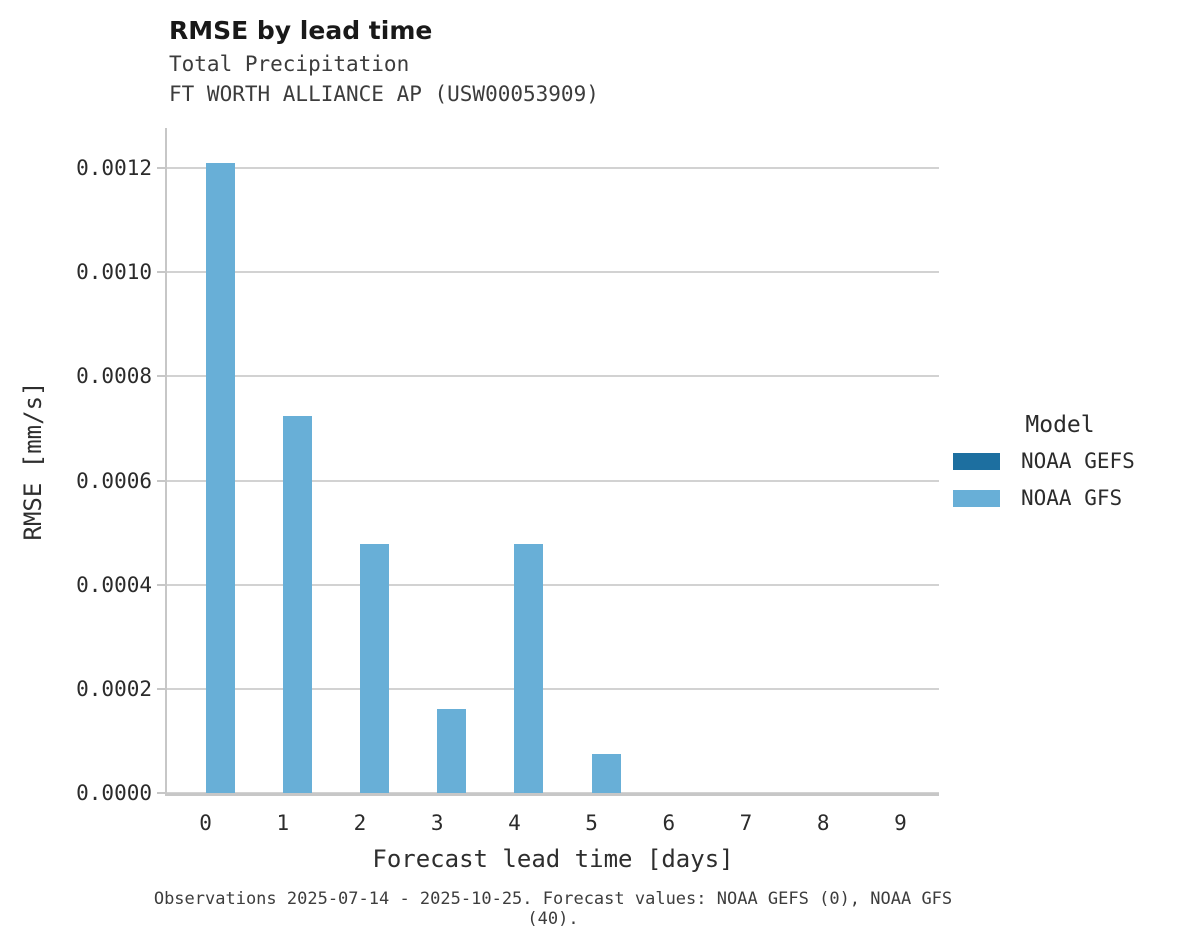 The height and width of the screenshot is (929, 1178). I want to click on chart-title: RMSE by lead time, so click(301, 30).